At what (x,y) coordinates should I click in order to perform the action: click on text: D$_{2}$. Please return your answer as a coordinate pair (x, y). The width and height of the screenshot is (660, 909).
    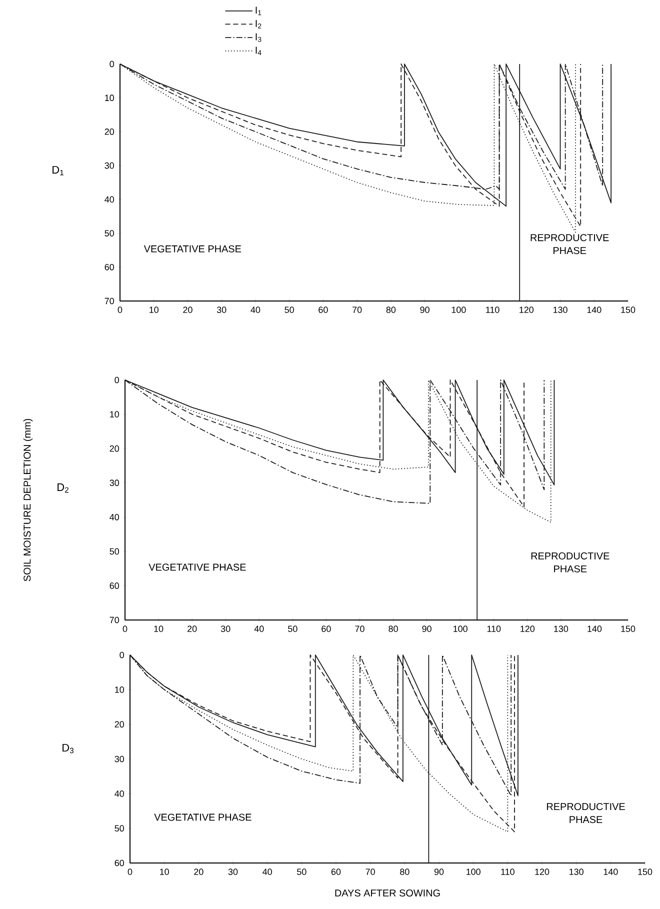
    Looking at the image, I should click on (63, 488).